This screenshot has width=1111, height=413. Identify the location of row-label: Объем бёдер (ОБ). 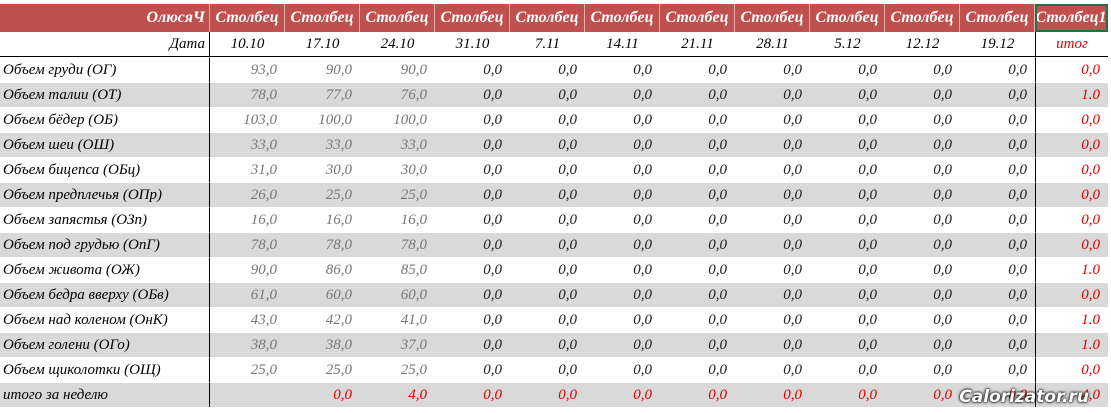
(105, 119).